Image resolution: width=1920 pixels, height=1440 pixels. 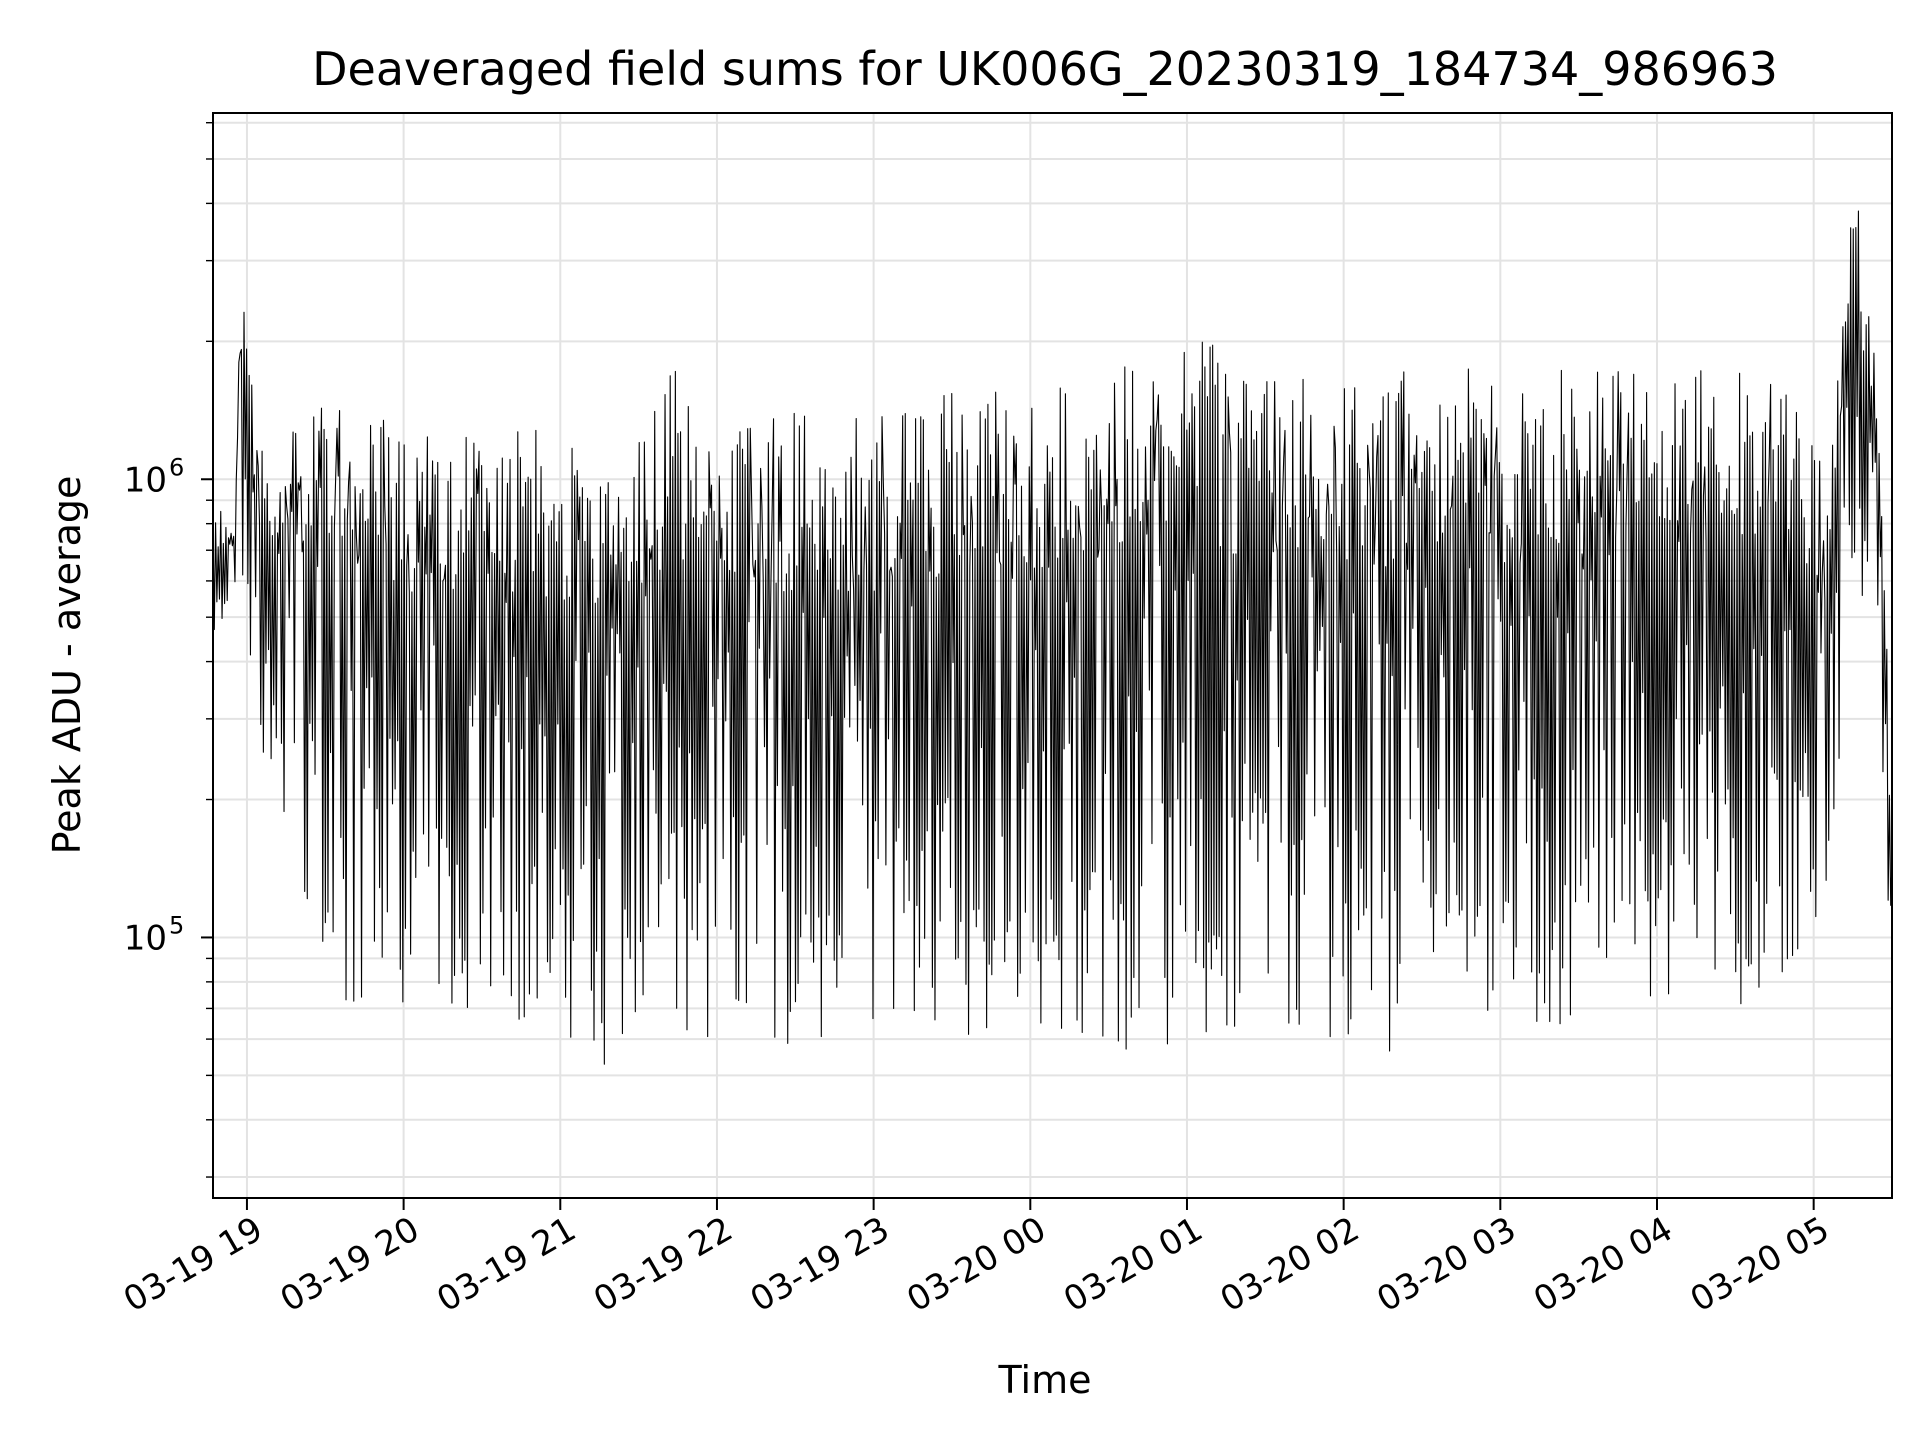 What do you see at coordinates (1045, 1380) in the screenshot?
I see `x-axis-label: Time` at bounding box center [1045, 1380].